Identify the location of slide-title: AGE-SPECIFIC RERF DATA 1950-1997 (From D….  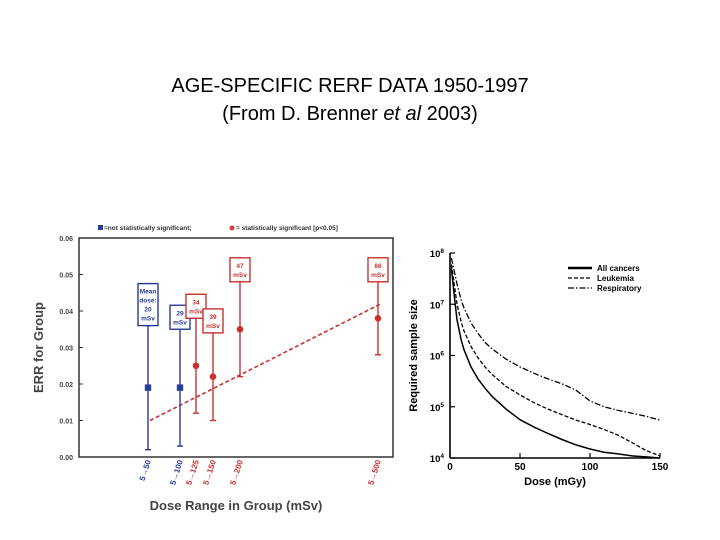
(350, 100).